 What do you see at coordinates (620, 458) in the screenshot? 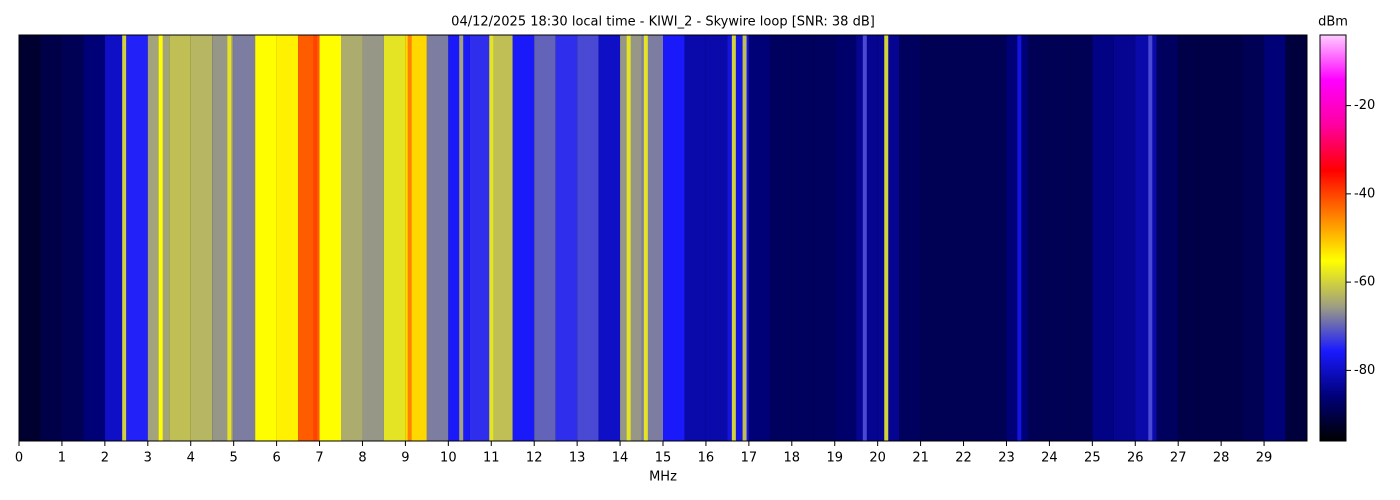
I see `x-tick-label: 14` at bounding box center [620, 458].